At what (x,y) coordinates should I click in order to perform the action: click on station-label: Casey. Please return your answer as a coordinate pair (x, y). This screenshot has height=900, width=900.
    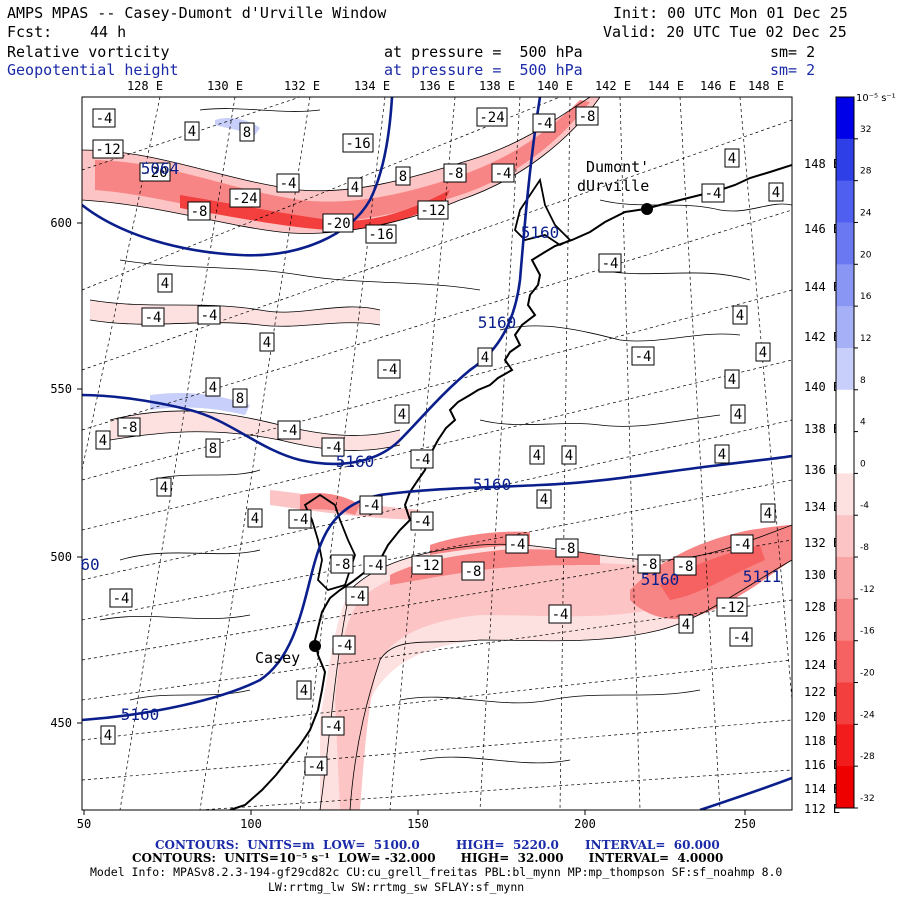
    Looking at the image, I should click on (277, 658).